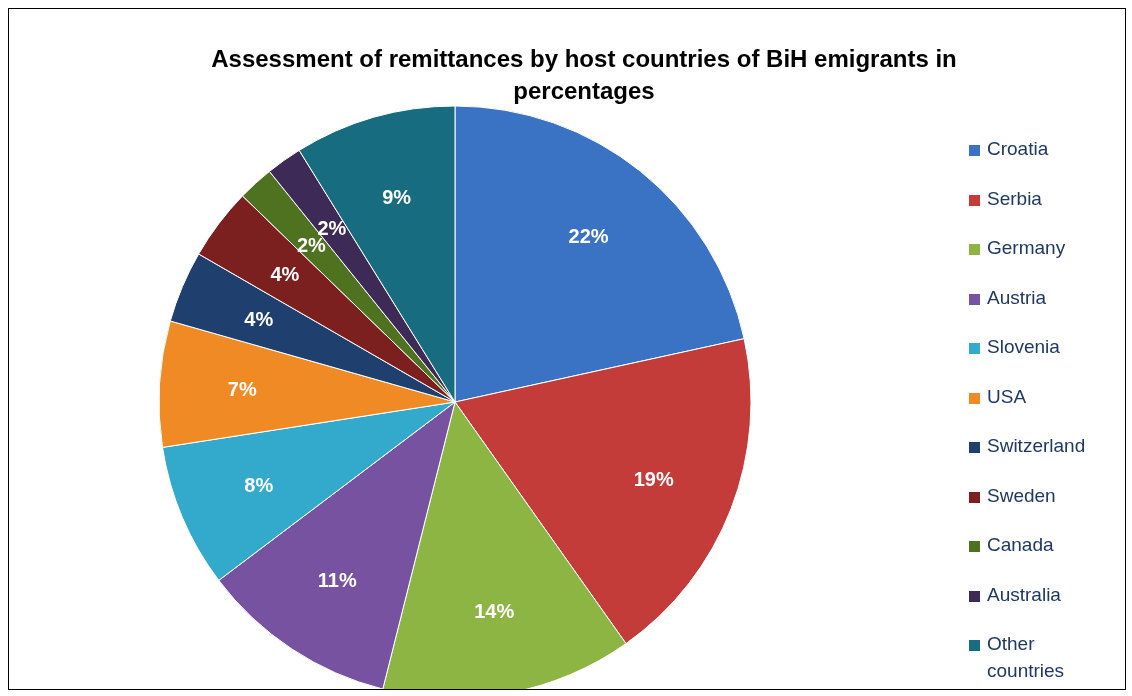 Image resolution: width=1132 pixels, height=696 pixels. I want to click on legend-label: Switzerland, so click(1037, 446).